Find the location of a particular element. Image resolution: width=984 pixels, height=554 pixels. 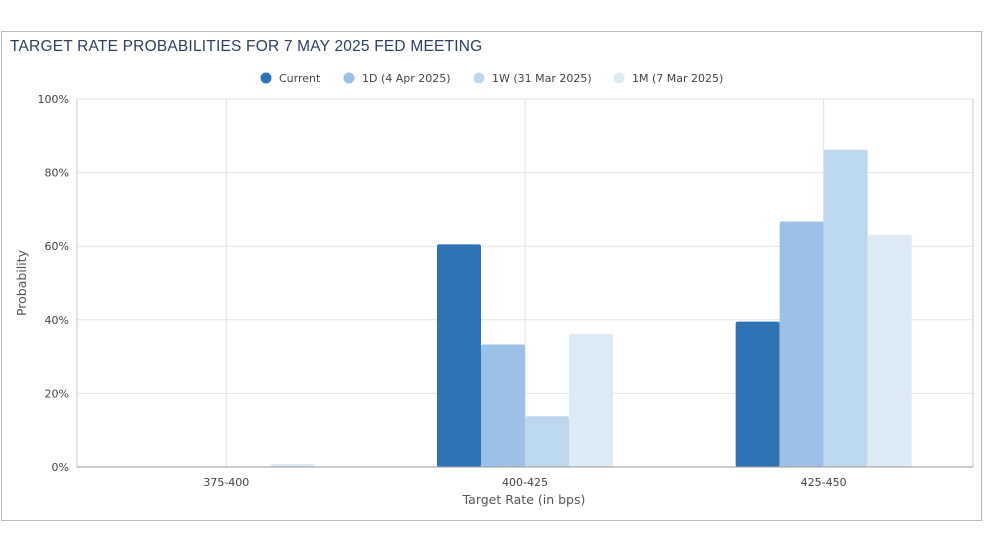

legend-item: 1M (7 Mar 2025) is located at coordinates (668, 78).